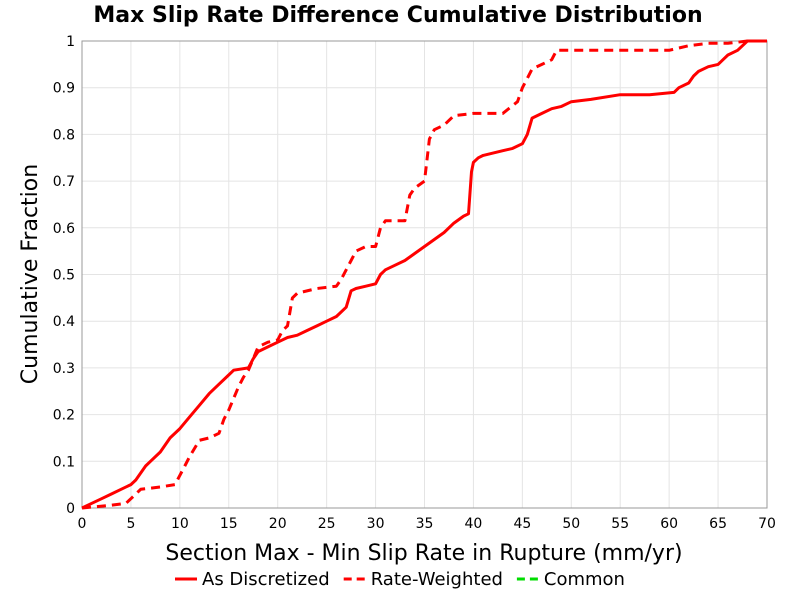 The width and height of the screenshot is (800, 600). What do you see at coordinates (70, 42) in the screenshot?
I see `y-tick-label: 1` at bounding box center [70, 42].